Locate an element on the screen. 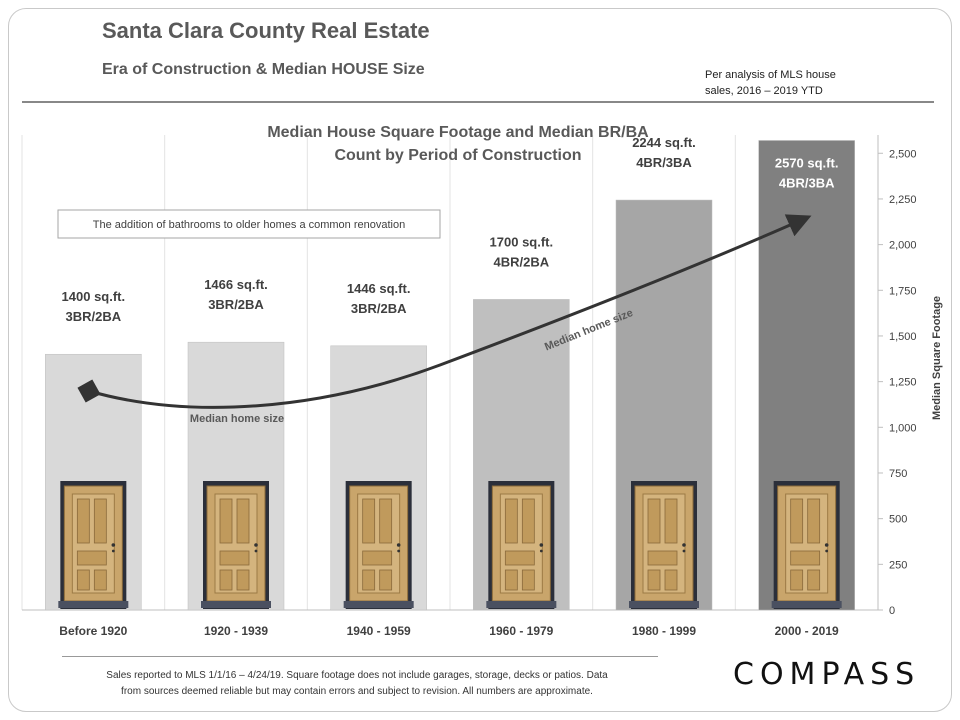 Image resolution: width=960 pixels, height=720 pixels. y-tick-label: 500 is located at coordinates (898, 520).